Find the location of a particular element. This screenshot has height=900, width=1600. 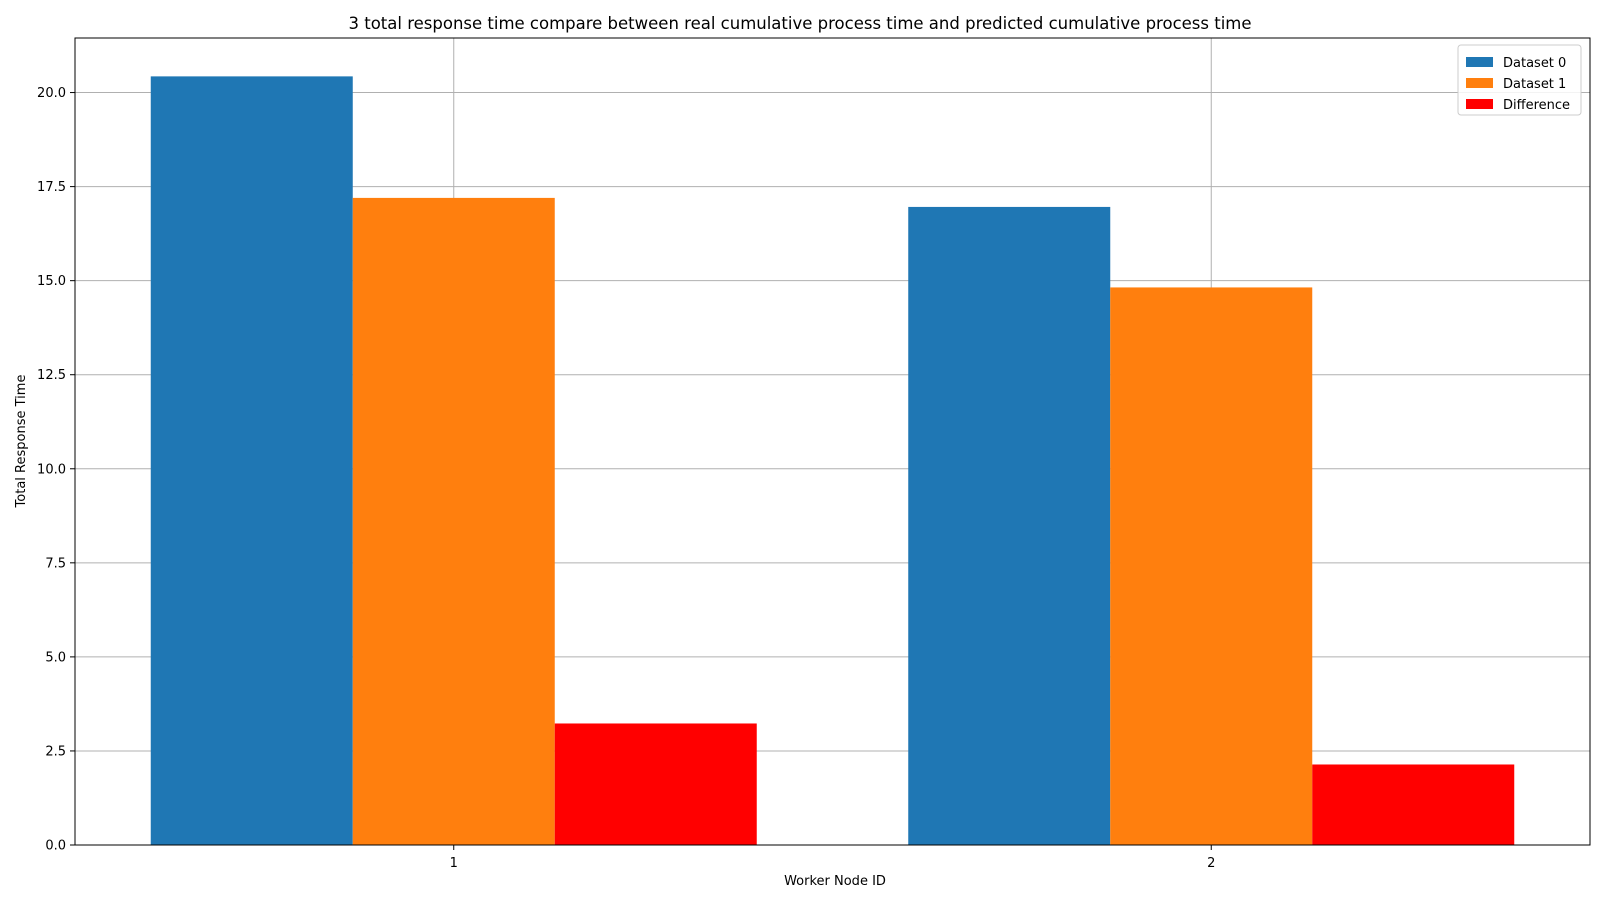

y-tick-label: 15.0 is located at coordinates (51, 281).